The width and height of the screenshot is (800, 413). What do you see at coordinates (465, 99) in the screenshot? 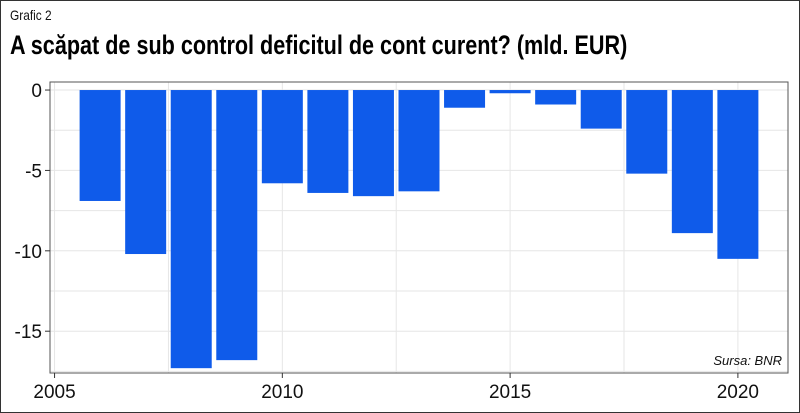
I see `bar-2014` at bounding box center [465, 99].